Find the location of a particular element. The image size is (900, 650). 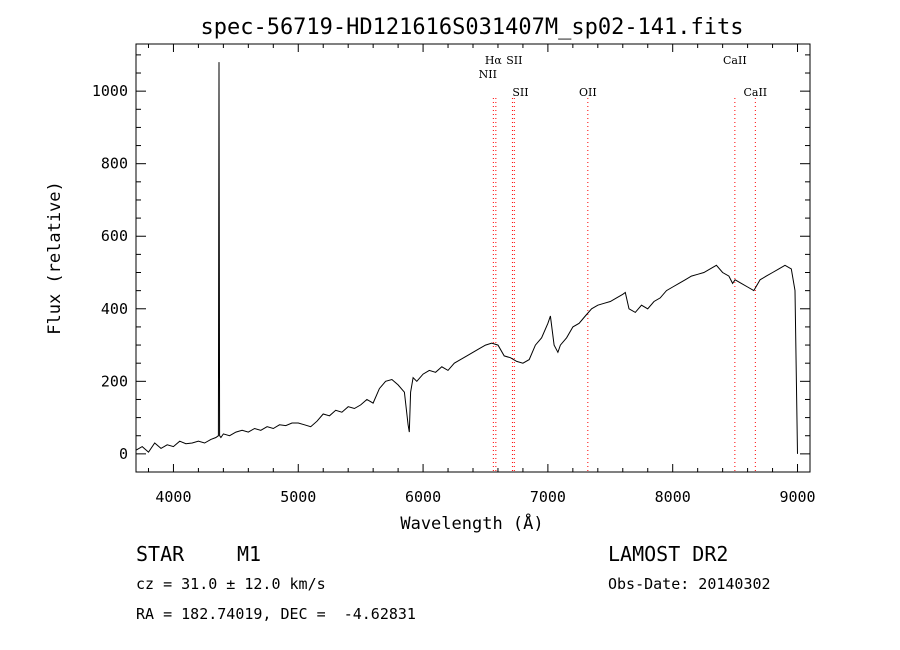

x-tick-label: 7000 is located at coordinates (548, 497).